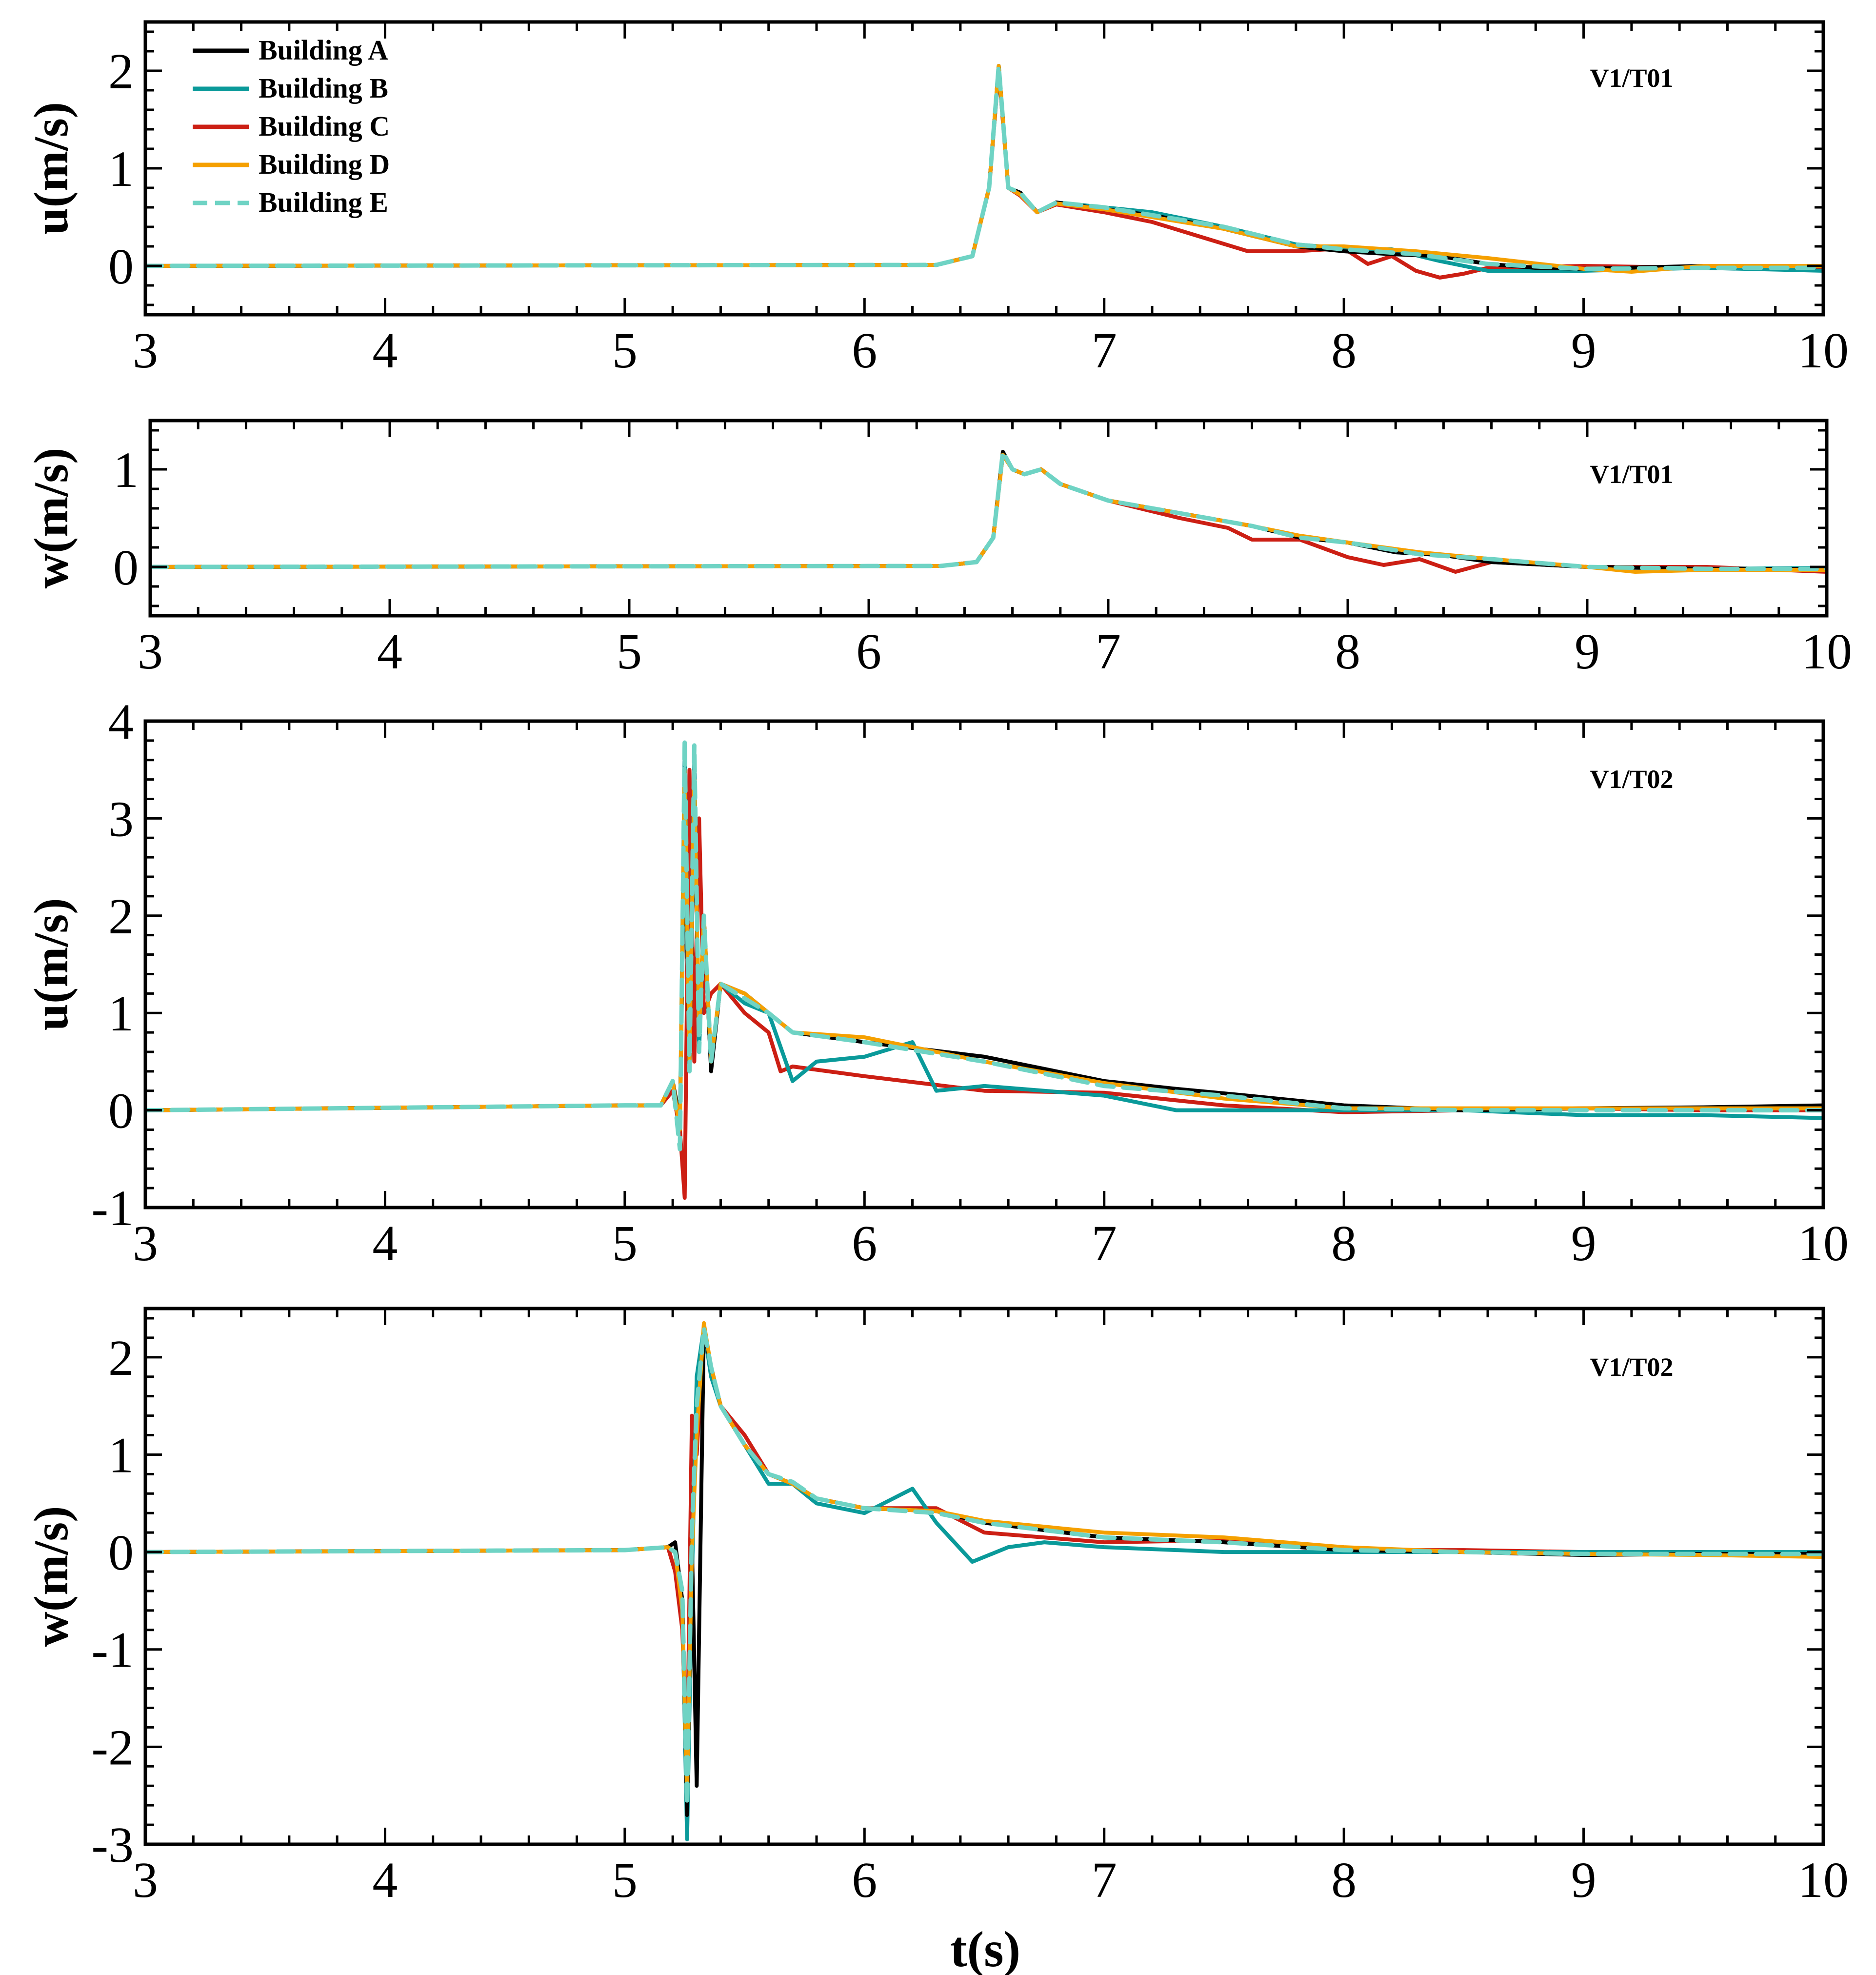 This screenshot has width=1876, height=1975. What do you see at coordinates (121, 819) in the screenshot?
I see `y-tick-label: 3` at bounding box center [121, 819].